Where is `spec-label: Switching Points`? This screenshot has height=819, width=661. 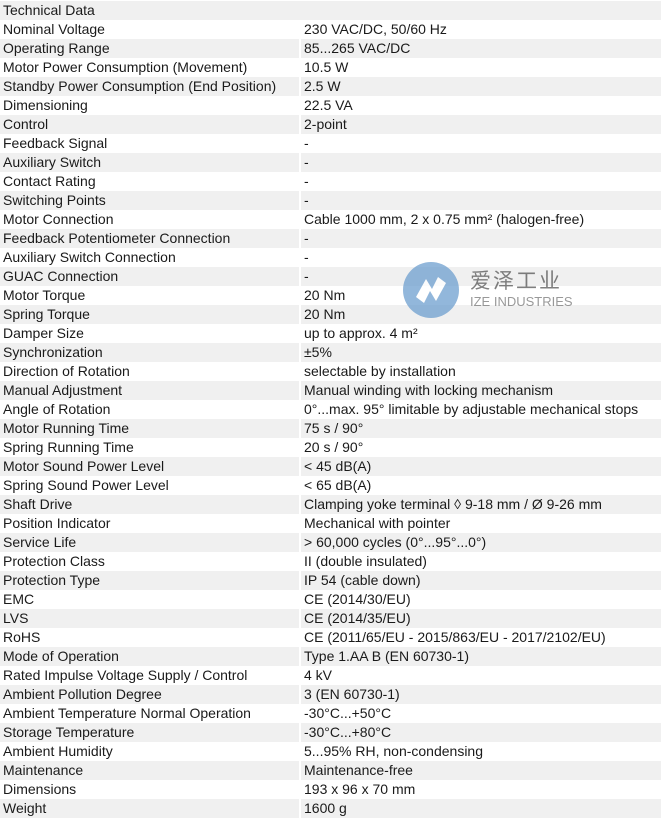
spec-label: Switching Points is located at coordinates (150, 200).